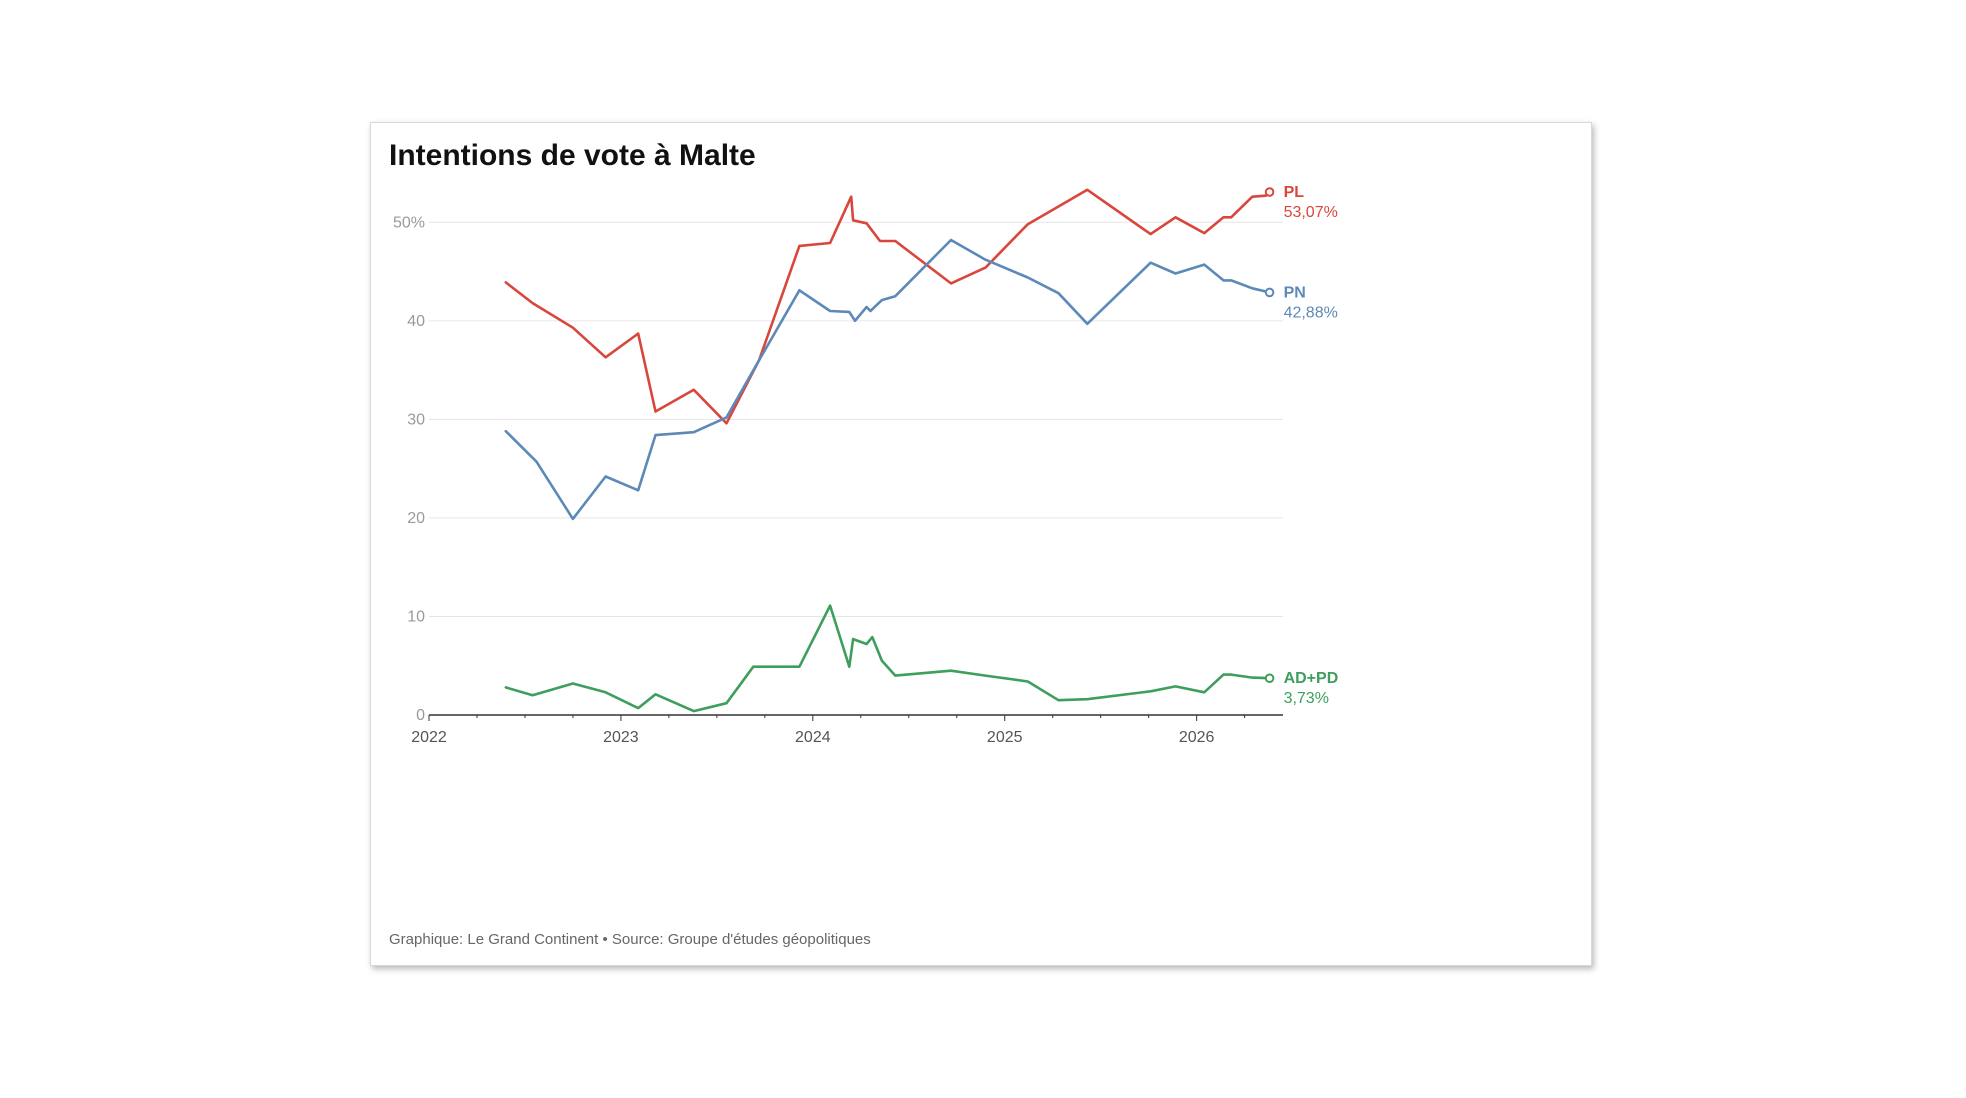  What do you see at coordinates (1311, 312) in the screenshot?
I see `series-value-pn: 42,88%` at bounding box center [1311, 312].